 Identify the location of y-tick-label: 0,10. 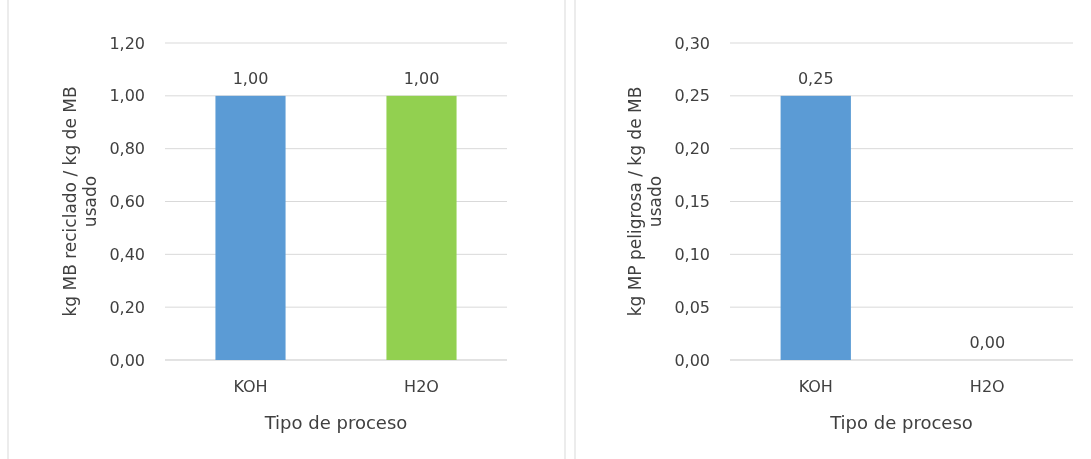
(692, 254).